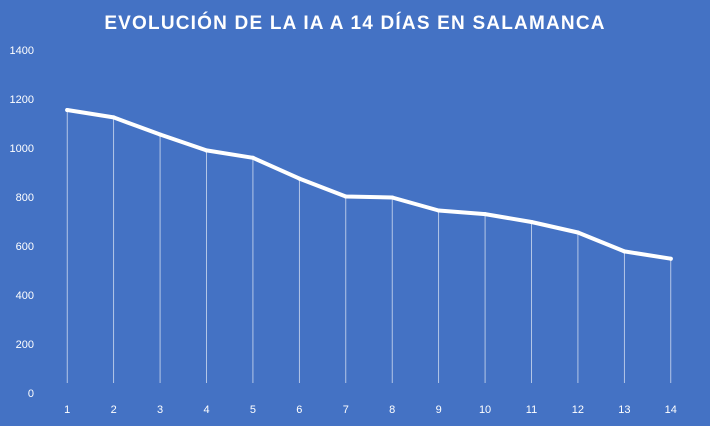  What do you see at coordinates (25, 247) in the screenshot?
I see `y-tick-label: 600` at bounding box center [25, 247].